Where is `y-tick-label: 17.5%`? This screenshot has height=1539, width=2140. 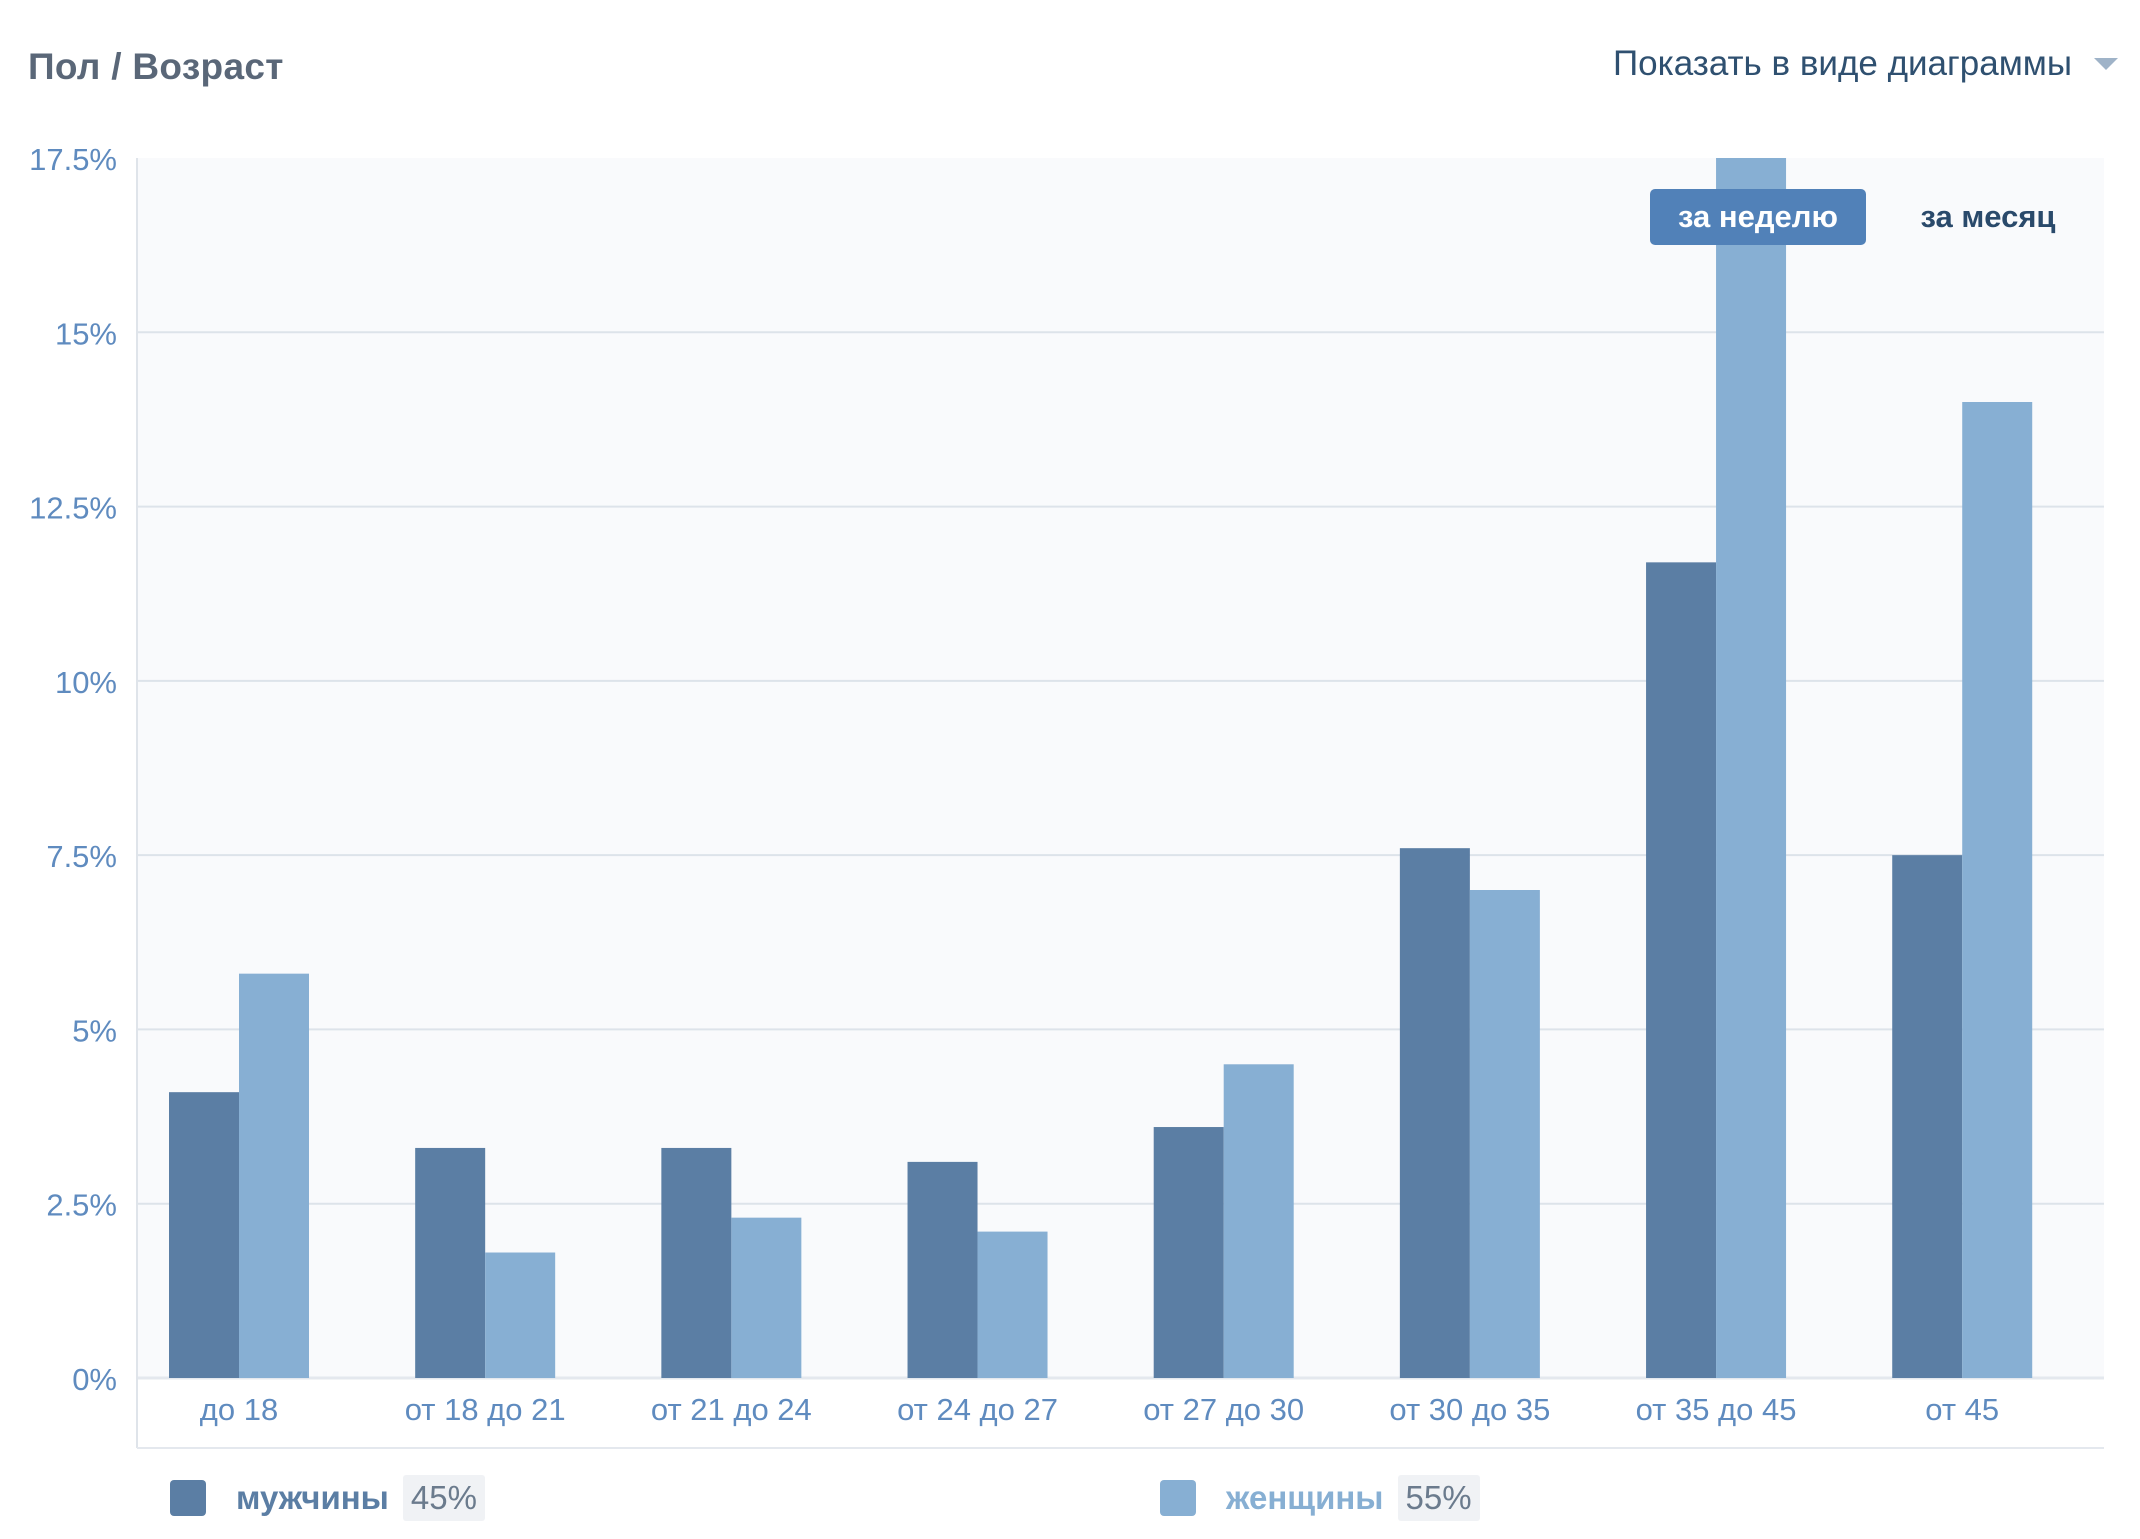
y-tick-label: 17.5% is located at coordinates (73, 159).